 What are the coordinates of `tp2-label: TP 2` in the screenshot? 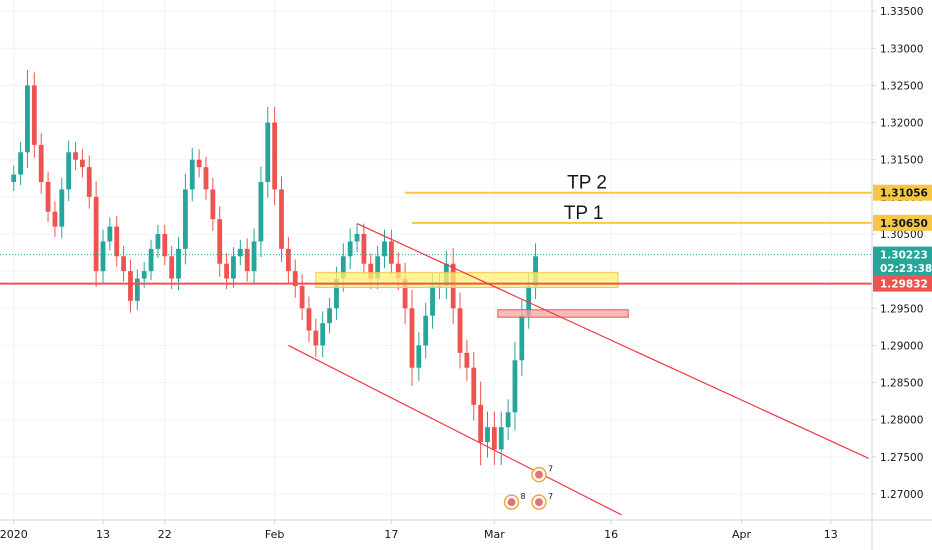 It's located at (587, 183).